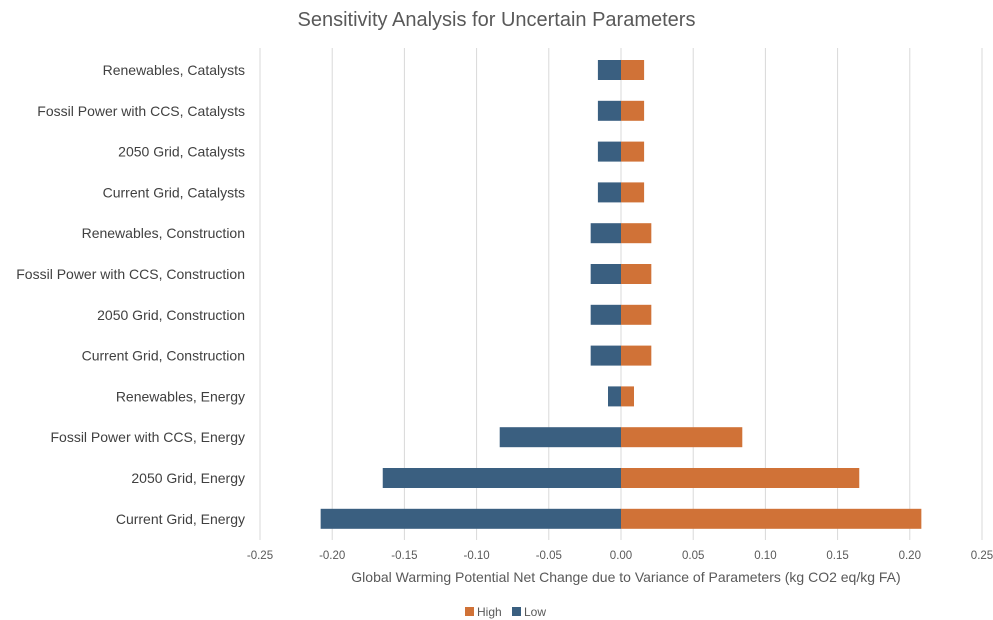 The height and width of the screenshot is (620, 993). I want to click on category-label: 2050 Grid, Energy, so click(188, 478).